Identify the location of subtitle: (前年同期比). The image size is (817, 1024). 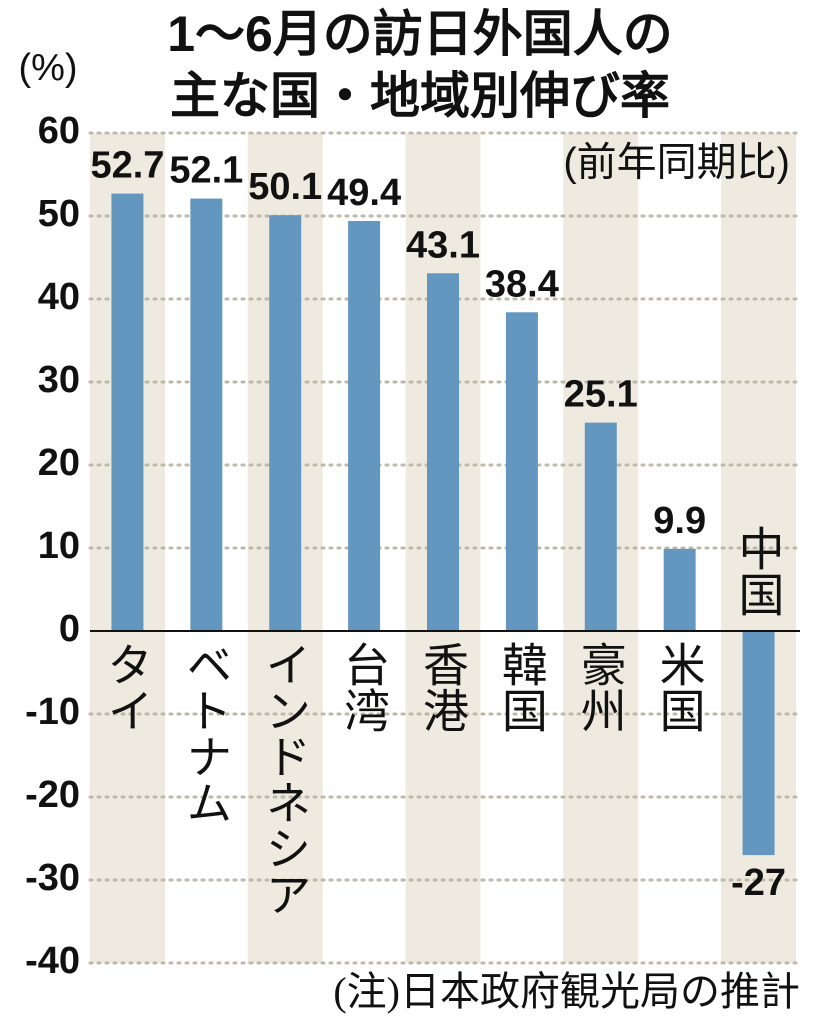
(676, 163).